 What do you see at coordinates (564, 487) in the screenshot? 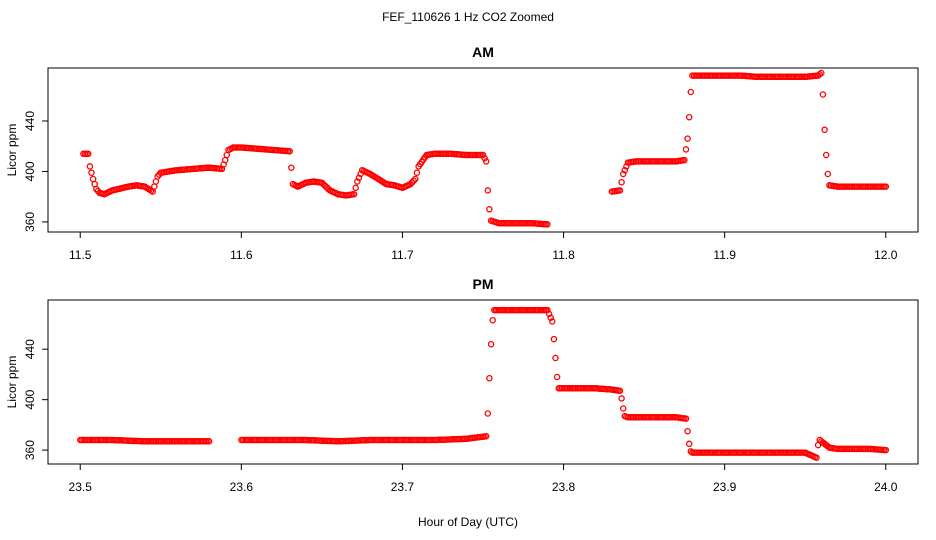
I see `x-tick-label: 23.8` at bounding box center [564, 487].